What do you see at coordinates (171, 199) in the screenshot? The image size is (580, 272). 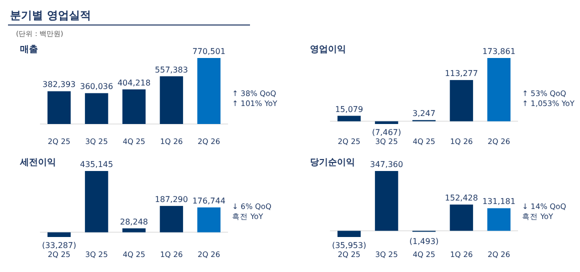 I see `data-label: 187,290` at bounding box center [171, 199].